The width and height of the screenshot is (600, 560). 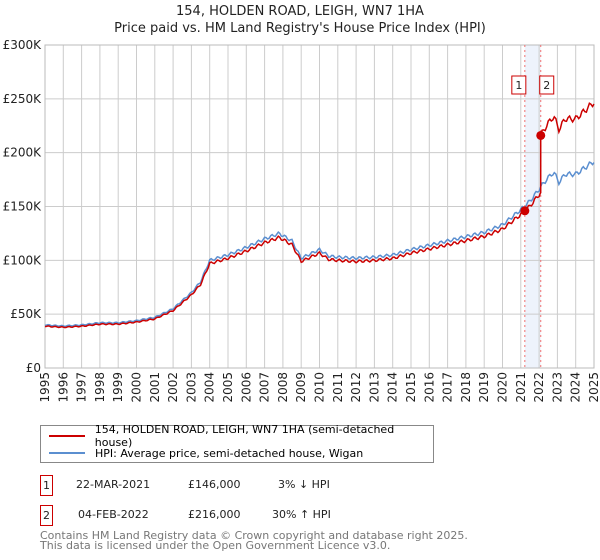 What do you see at coordinates (46, 485) in the screenshot?
I see `sale-marker-label: 1` at bounding box center [46, 485].